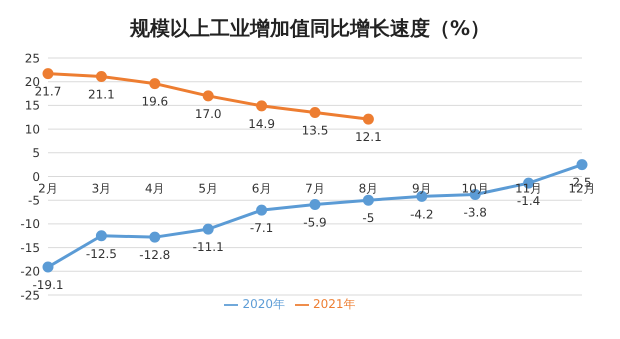 The width and height of the screenshot is (620, 339). Describe the element at coordinates (36, 153) in the screenshot. I see `y-tick-label: 5` at that location.